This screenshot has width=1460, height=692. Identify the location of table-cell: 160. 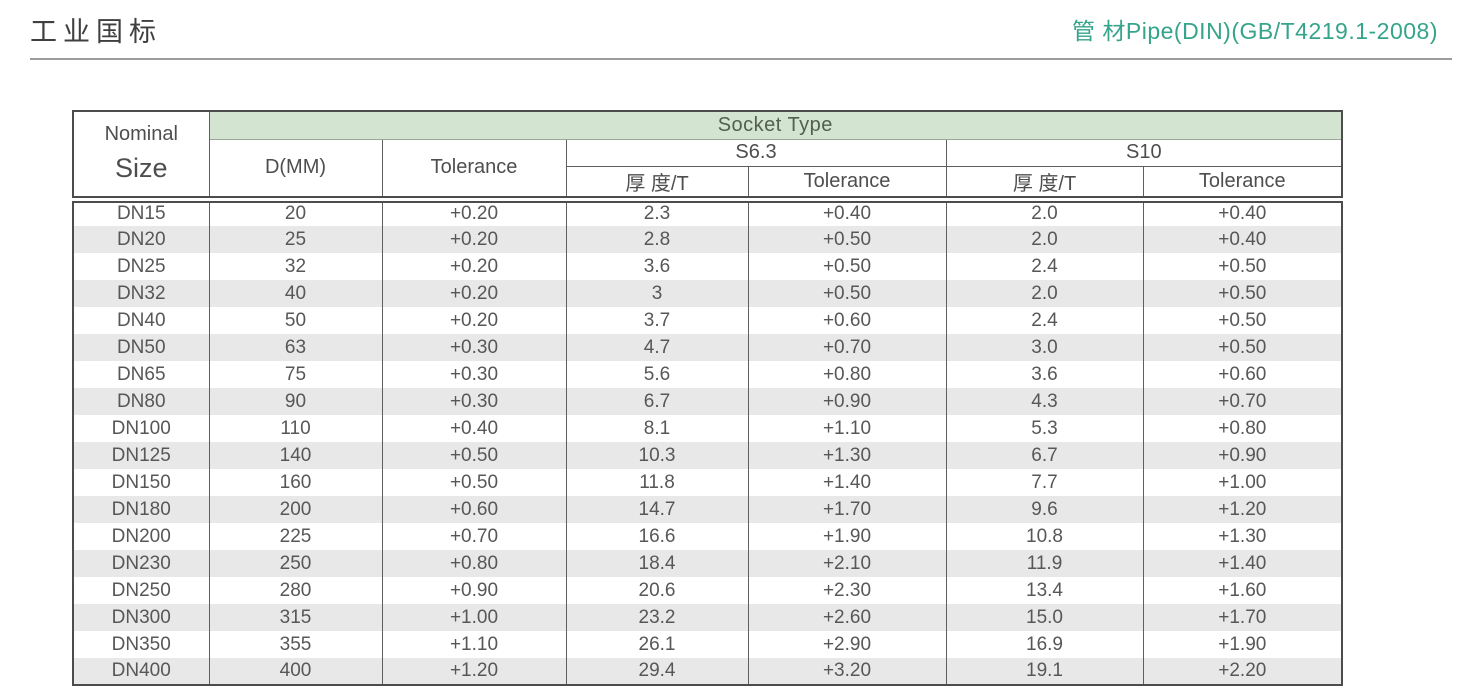
(295, 482).